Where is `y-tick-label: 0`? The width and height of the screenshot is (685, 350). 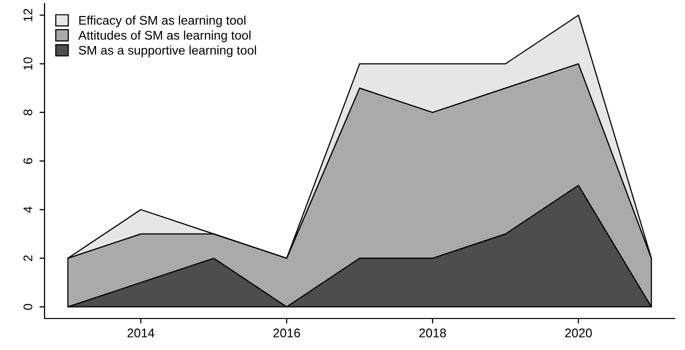
y-tick-label: 0 is located at coordinates (27, 307).